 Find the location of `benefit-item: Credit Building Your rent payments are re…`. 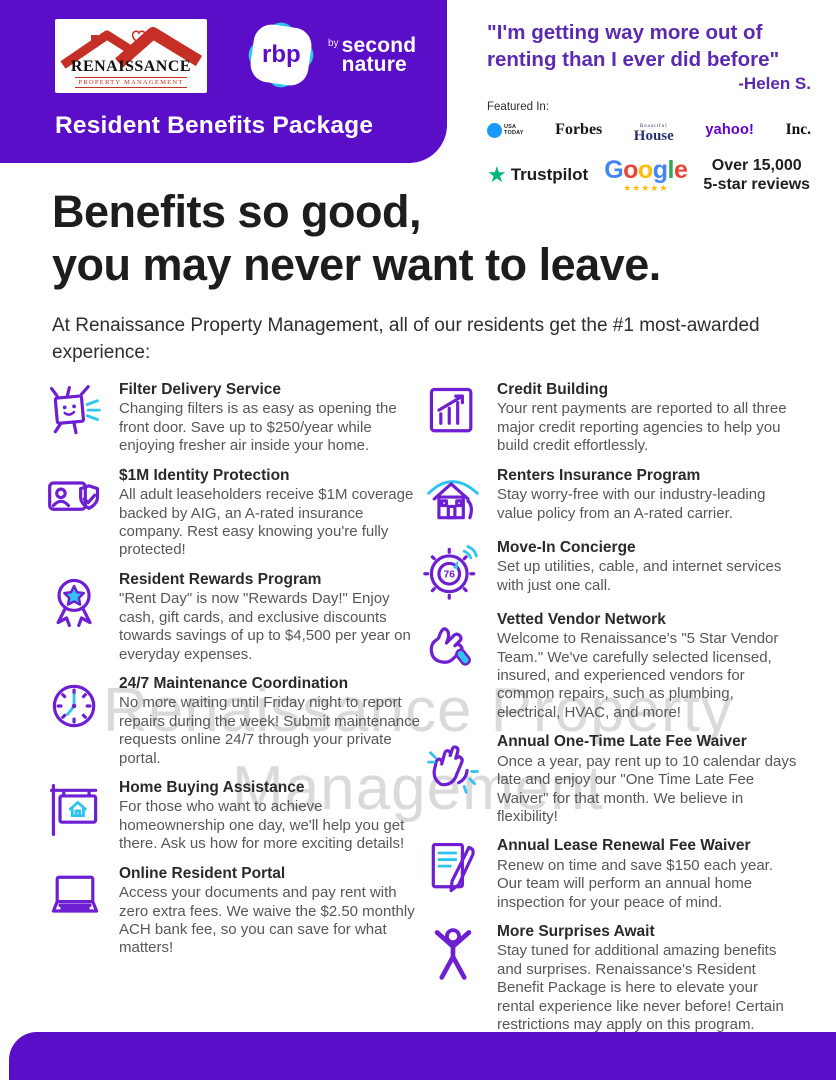

benefit-item: Credit Building Your rent payments are re… is located at coordinates (619, 418).